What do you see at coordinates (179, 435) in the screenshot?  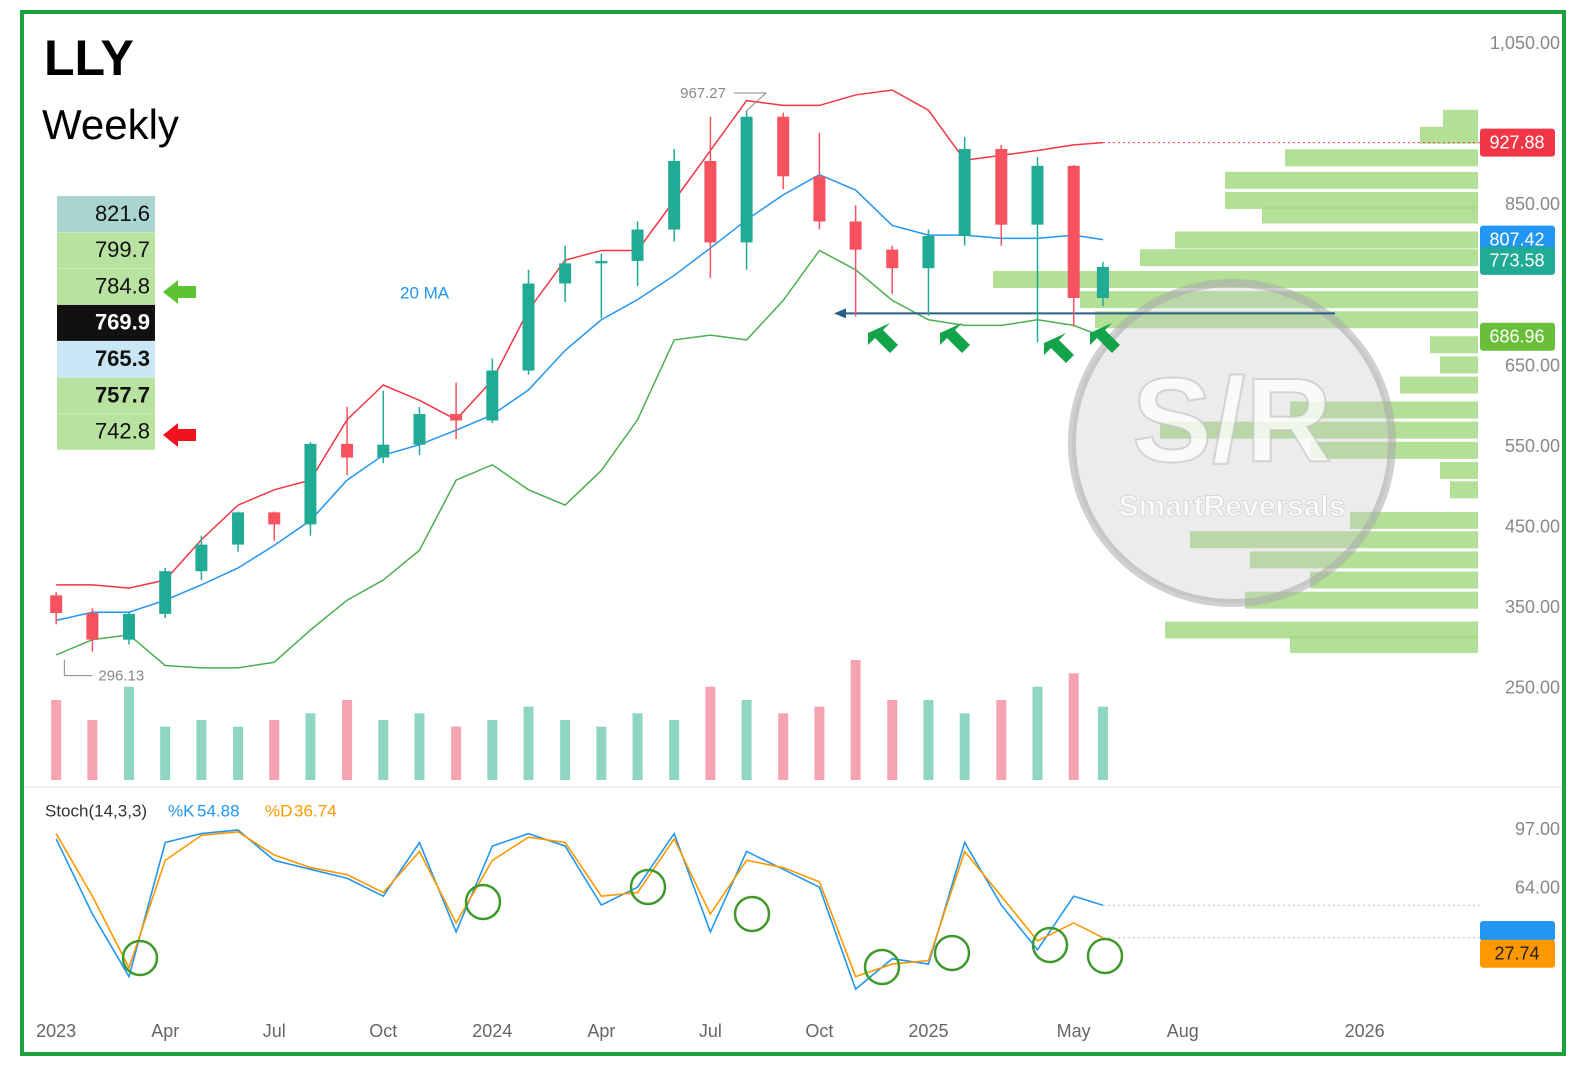 I see `red-arrow` at bounding box center [179, 435].